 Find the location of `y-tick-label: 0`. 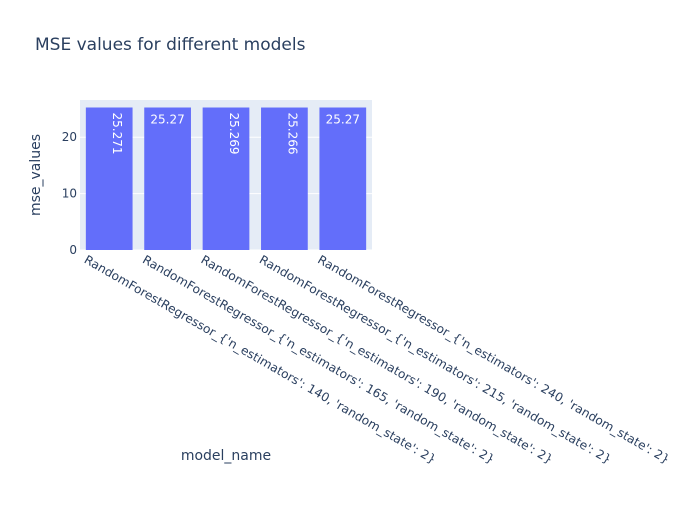

y-tick-label: 0 is located at coordinates (73, 250).